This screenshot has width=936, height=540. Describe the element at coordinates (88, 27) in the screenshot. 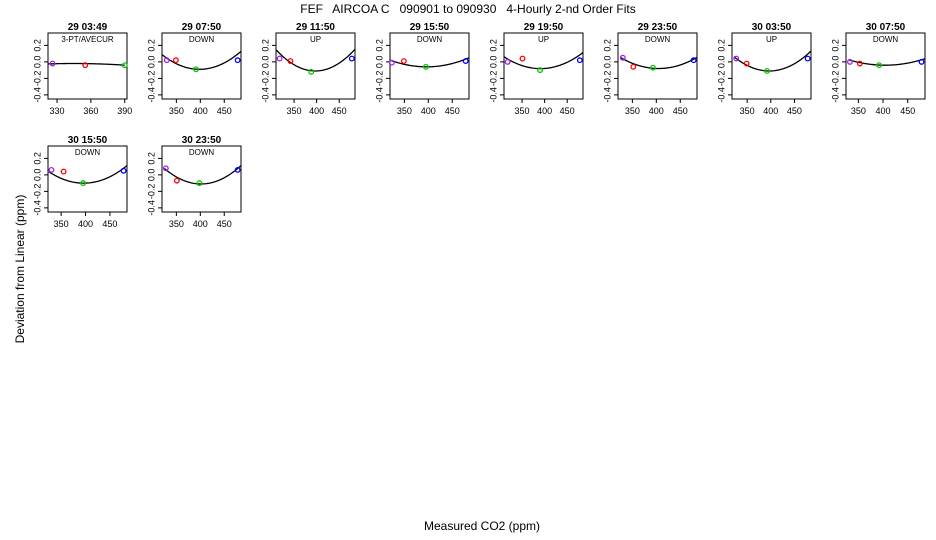

I see `panel-title: 29 03:49` at that location.